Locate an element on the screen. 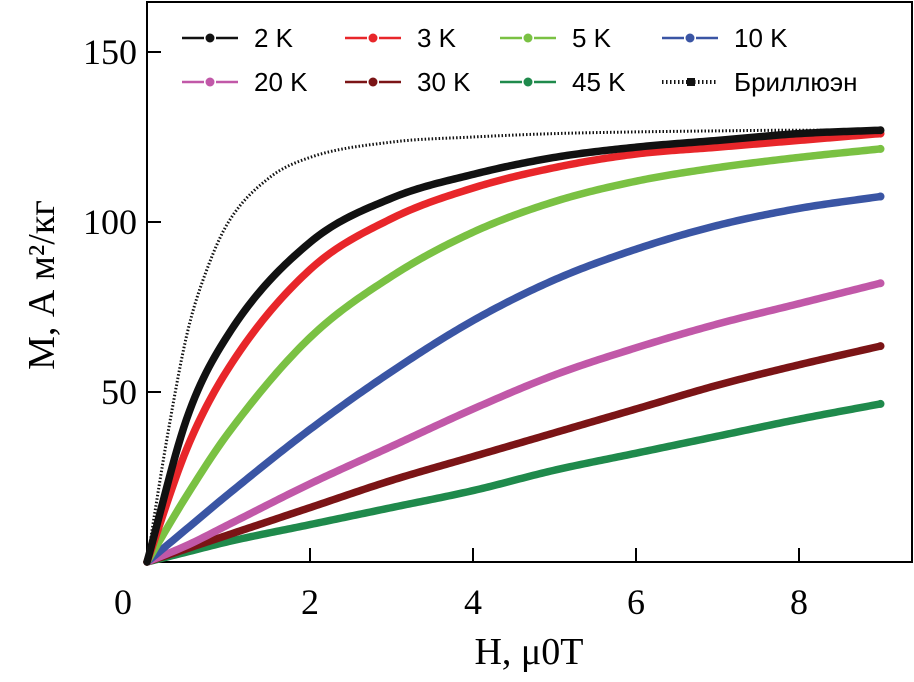 This screenshot has height=682, width=914. y-tick-label: 100 is located at coordinates (110, 222).